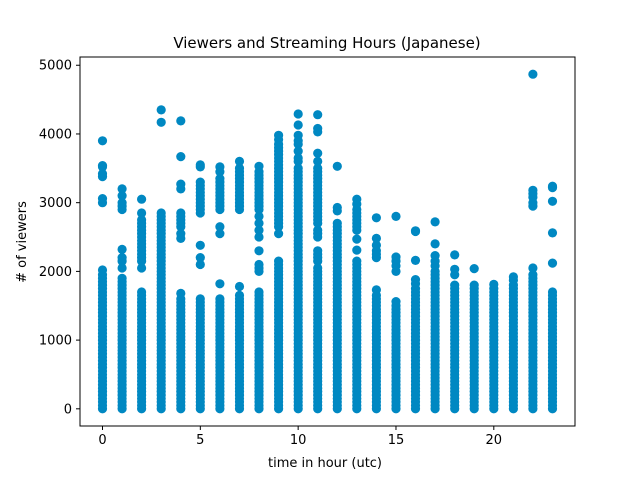  What do you see at coordinates (494, 440) in the screenshot?
I see `x-tick-label: 20` at bounding box center [494, 440].